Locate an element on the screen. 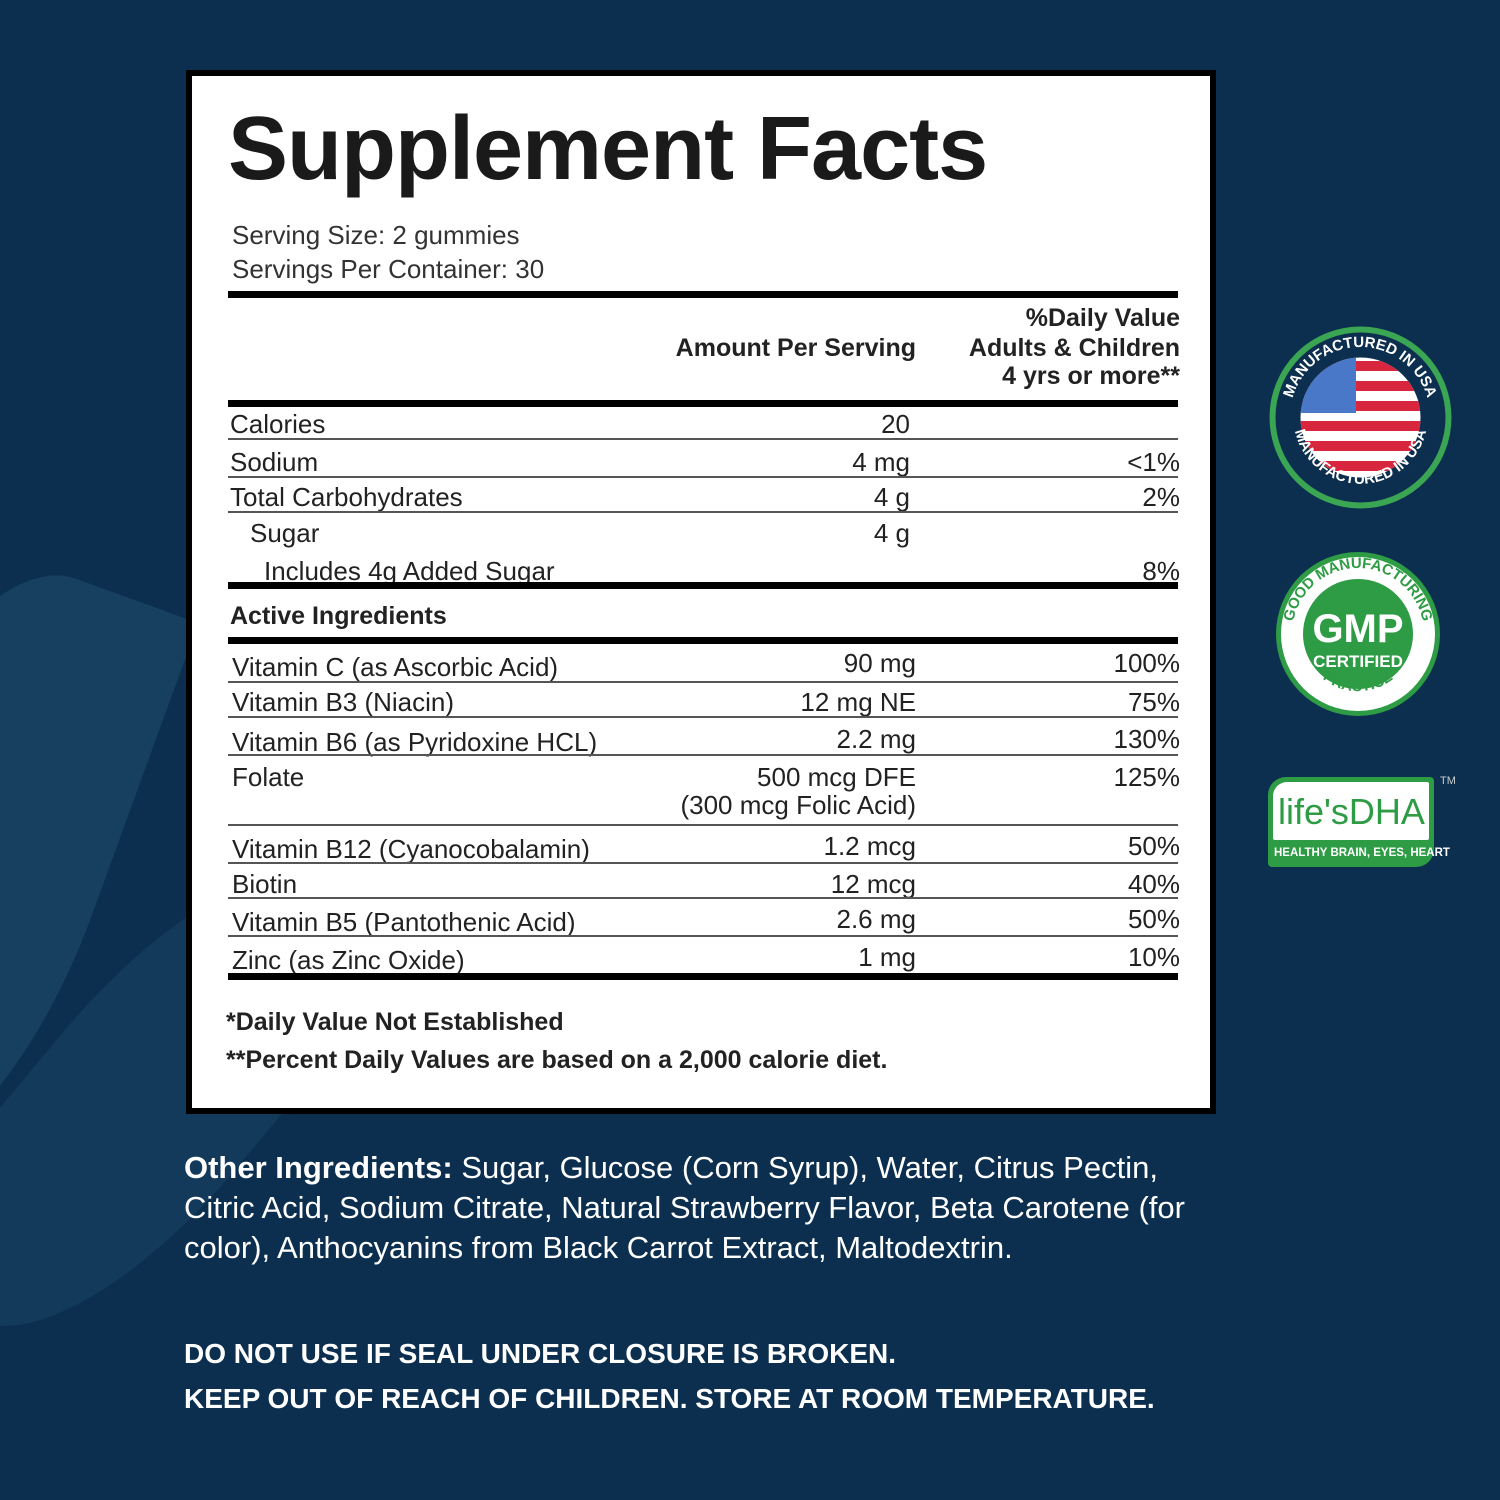 The image size is (1500, 1500). ingredient-daily-value: 40% is located at coordinates (1153, 884).